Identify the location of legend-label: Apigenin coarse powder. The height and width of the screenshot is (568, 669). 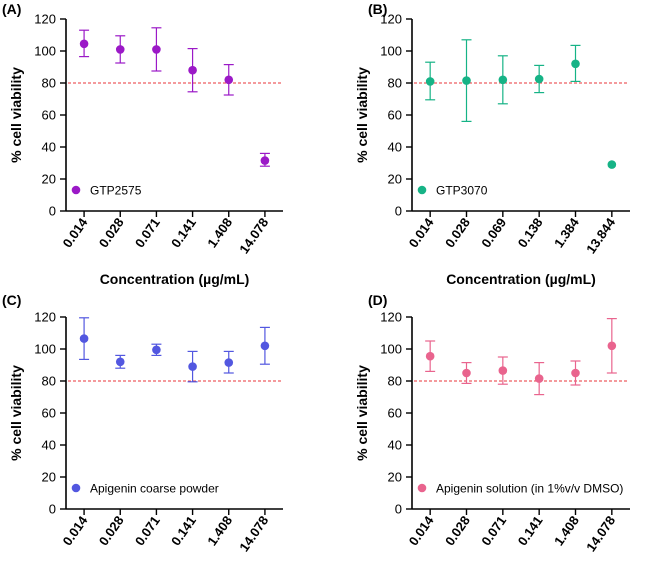
(154, 489).